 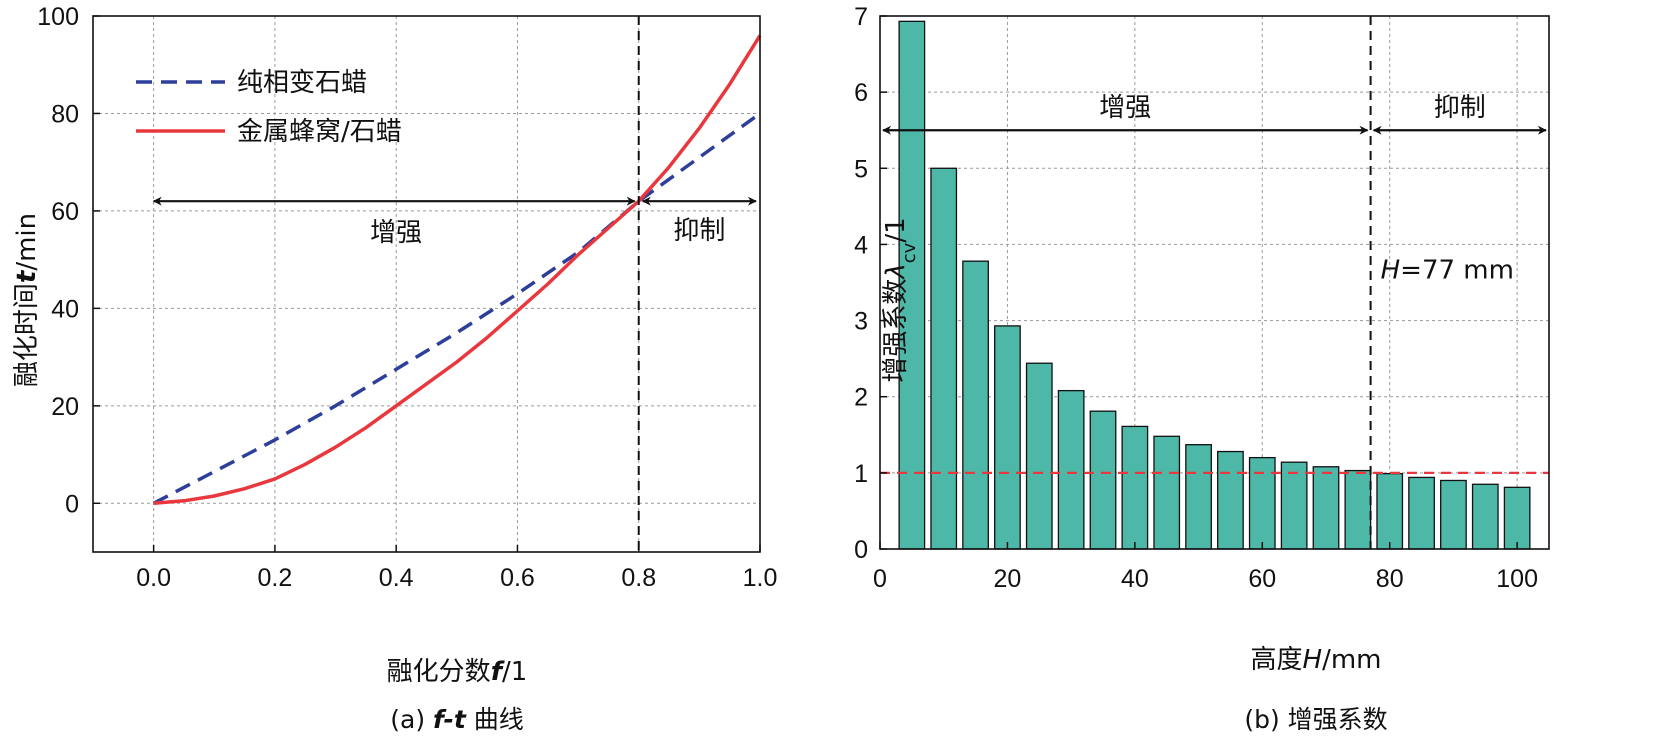 What do you see at coordinates (861, 17) in the screenshot?
I see `y-tick-label: 7` at bounding box center [861, 17].